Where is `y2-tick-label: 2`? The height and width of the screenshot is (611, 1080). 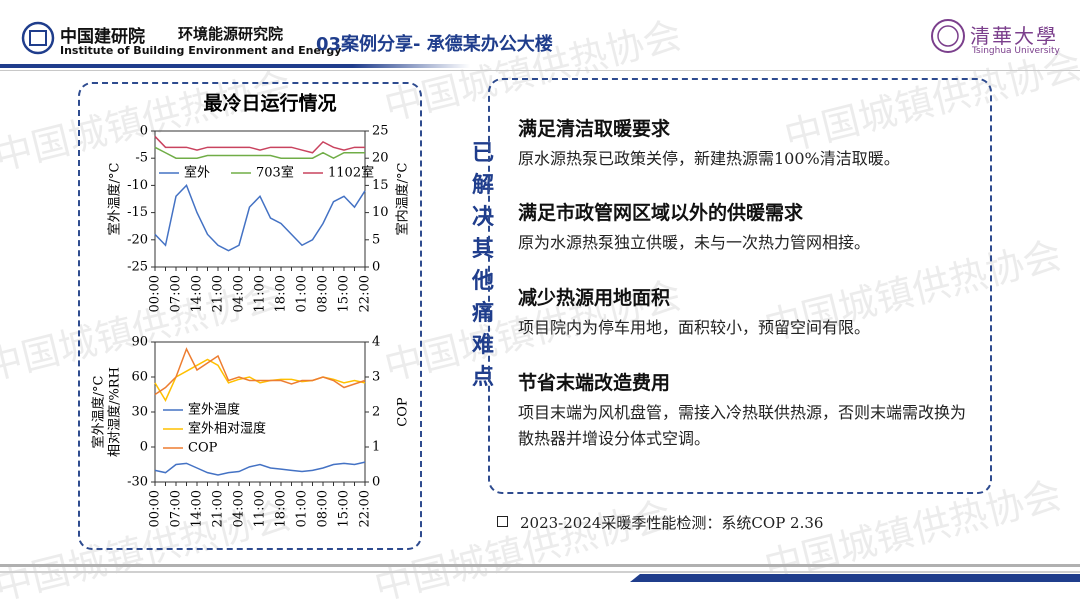 y2-tick-label: 2 is located at coordinates (376, 412).